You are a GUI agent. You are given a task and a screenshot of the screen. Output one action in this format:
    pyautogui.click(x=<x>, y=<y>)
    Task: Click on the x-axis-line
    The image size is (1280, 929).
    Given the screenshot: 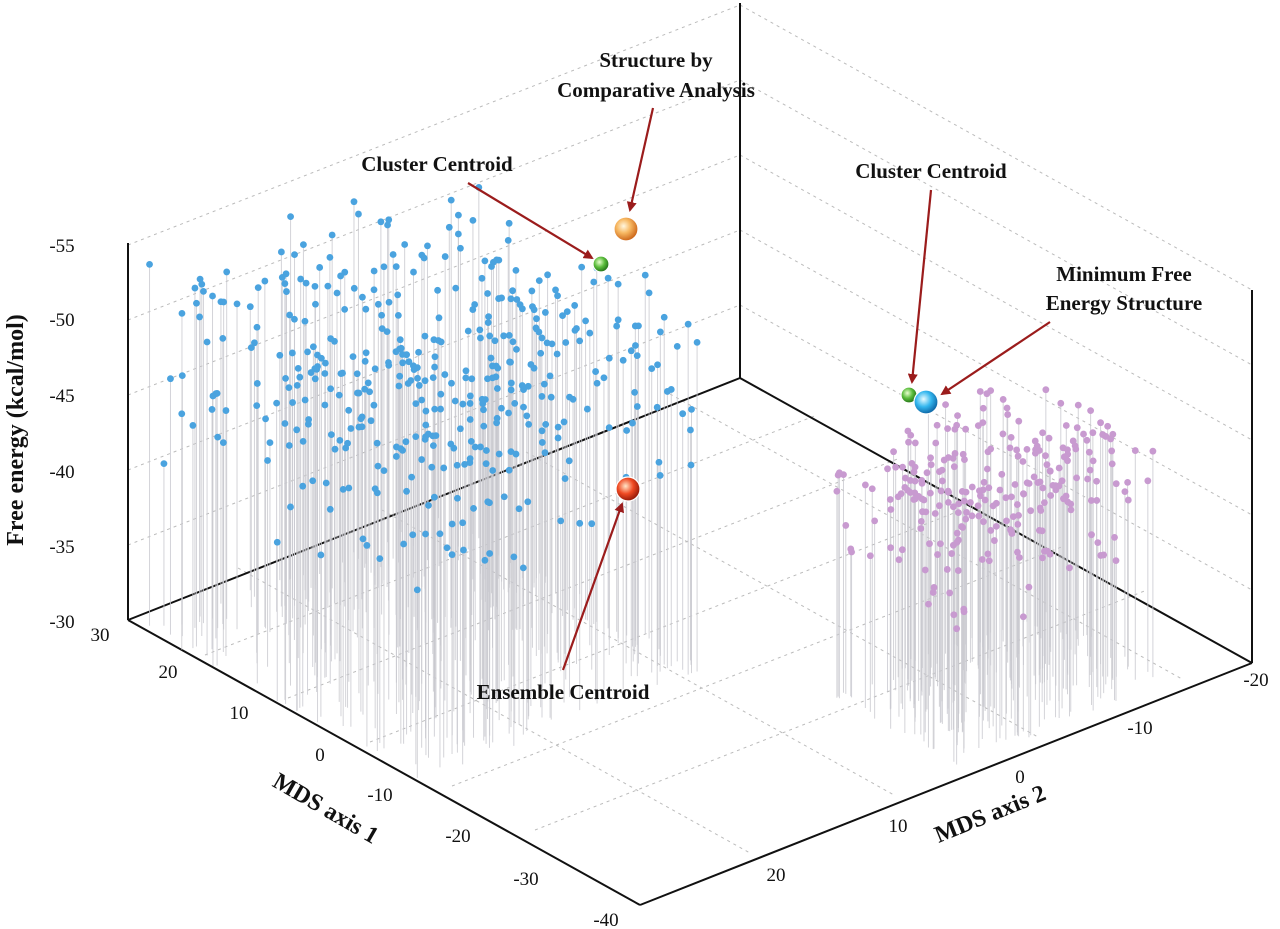 What is the action you would take?
    pyautogui.click(x=384, y=762)
    